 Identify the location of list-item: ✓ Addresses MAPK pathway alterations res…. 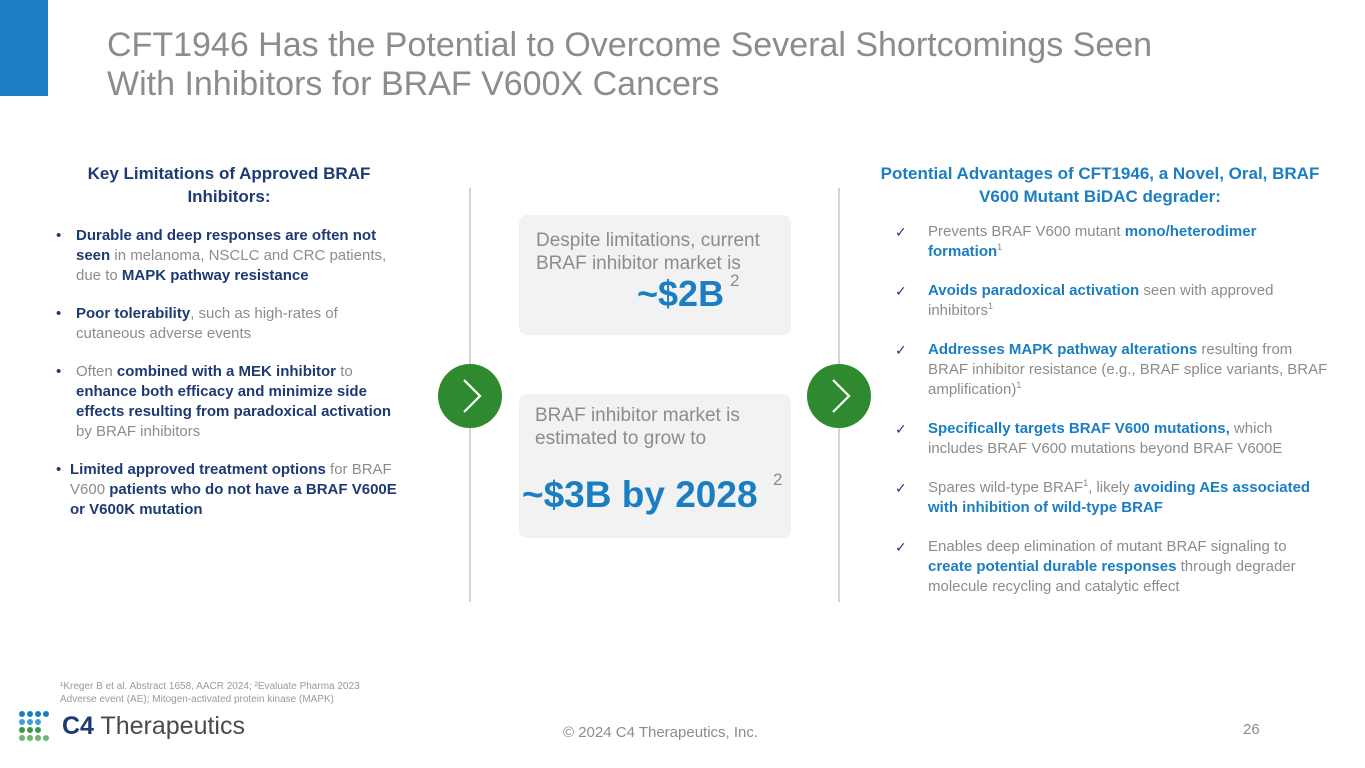
(1111, 369).